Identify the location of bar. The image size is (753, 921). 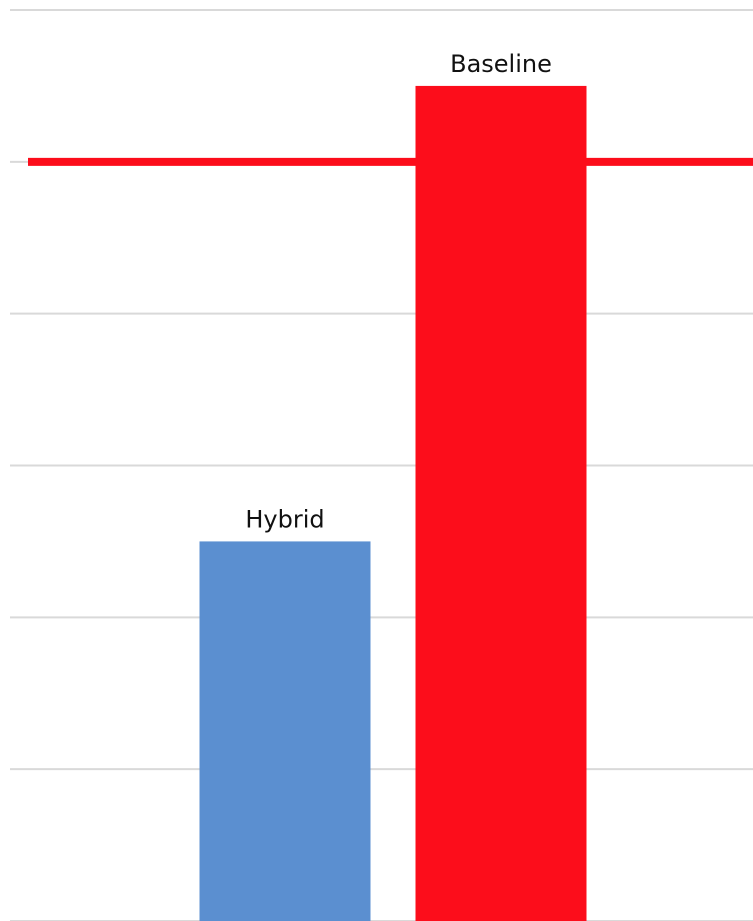
(285, 731).